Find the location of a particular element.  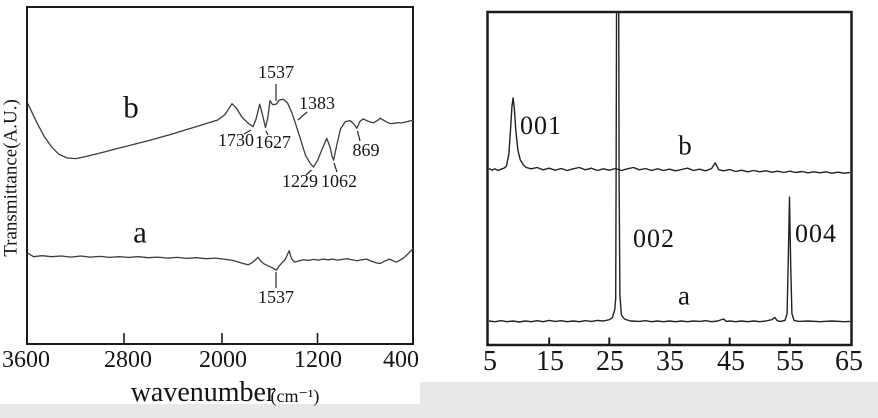

ftir-peak-label-1229: 1229 is located at coordinates (300, 181).